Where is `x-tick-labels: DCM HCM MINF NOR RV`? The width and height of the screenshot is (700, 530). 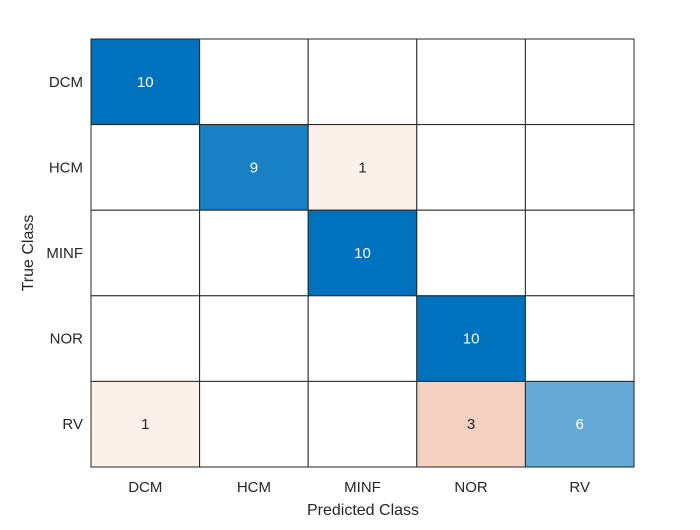 x-tick-labels: DCM HCM MINF NOR RV is located at coordinates (359, 487).